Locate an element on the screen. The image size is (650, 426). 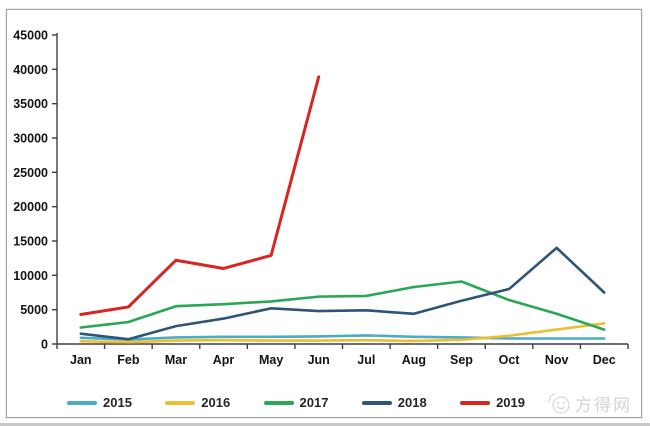
y-axis-tick-label: 10000 is located at coordinates (30, 276).